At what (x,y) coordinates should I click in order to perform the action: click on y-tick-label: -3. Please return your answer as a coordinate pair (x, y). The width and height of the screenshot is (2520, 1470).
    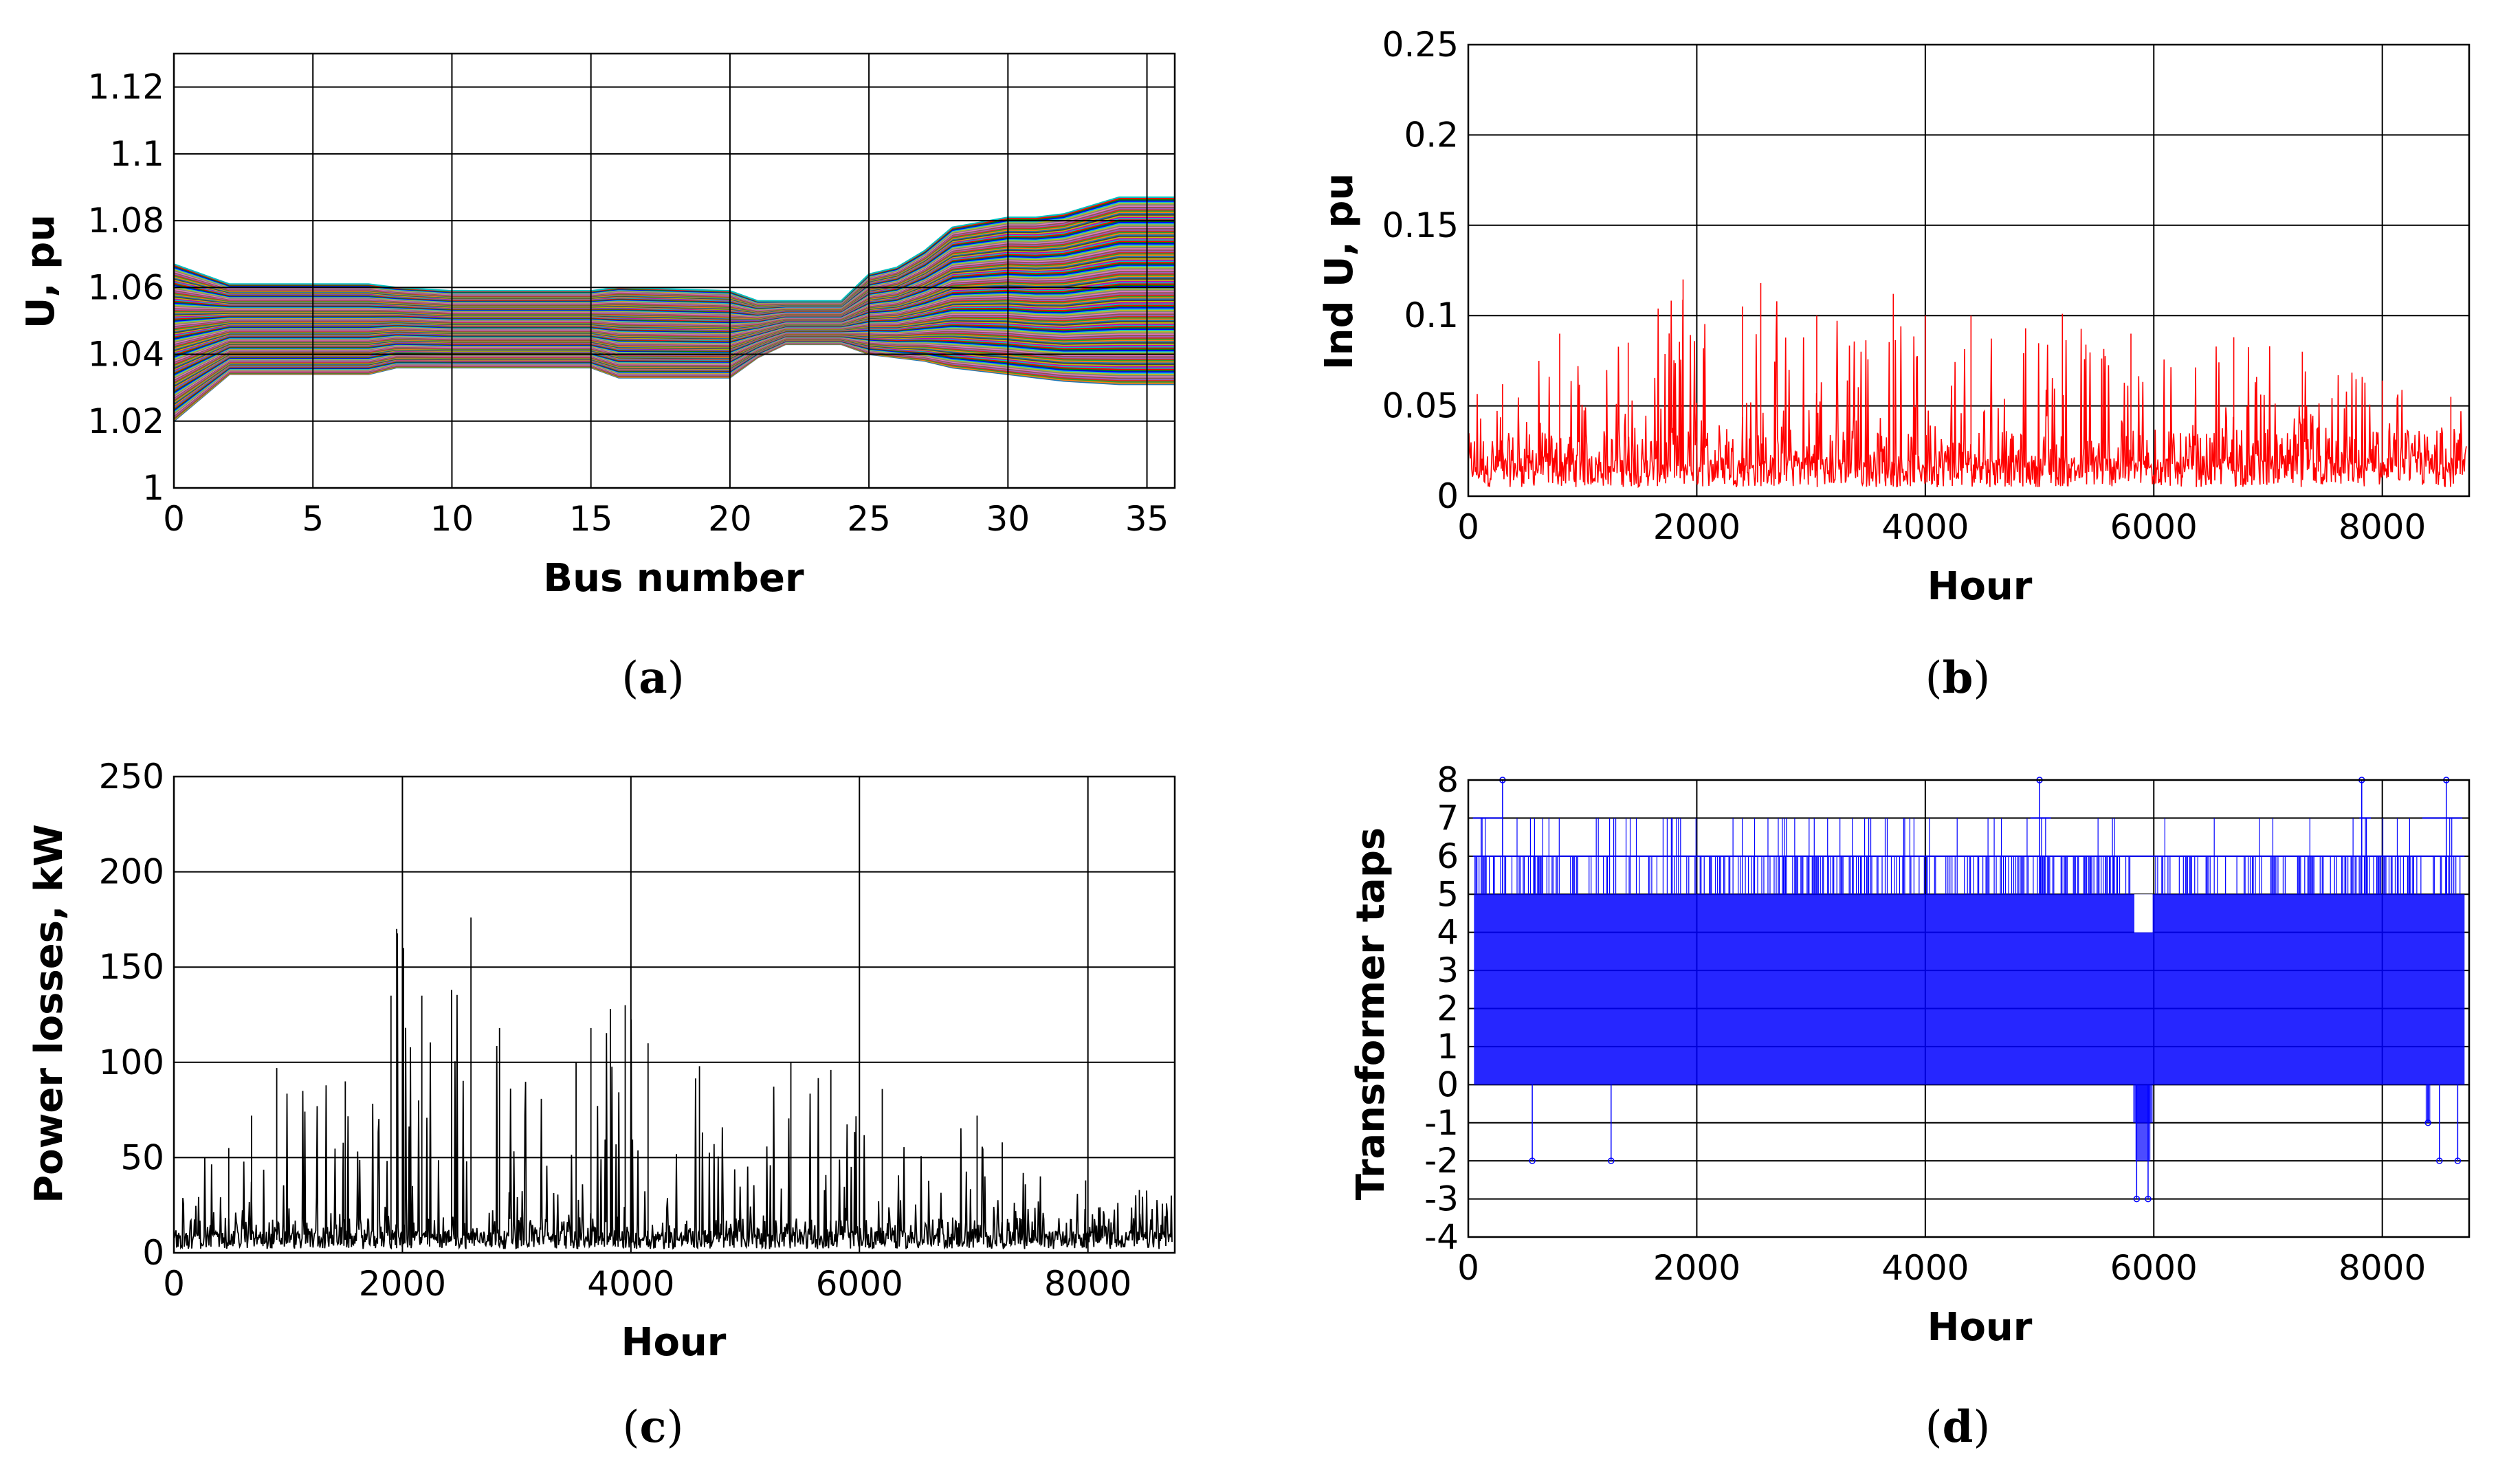
    Looking at the image, I should click on (1441, 1199).